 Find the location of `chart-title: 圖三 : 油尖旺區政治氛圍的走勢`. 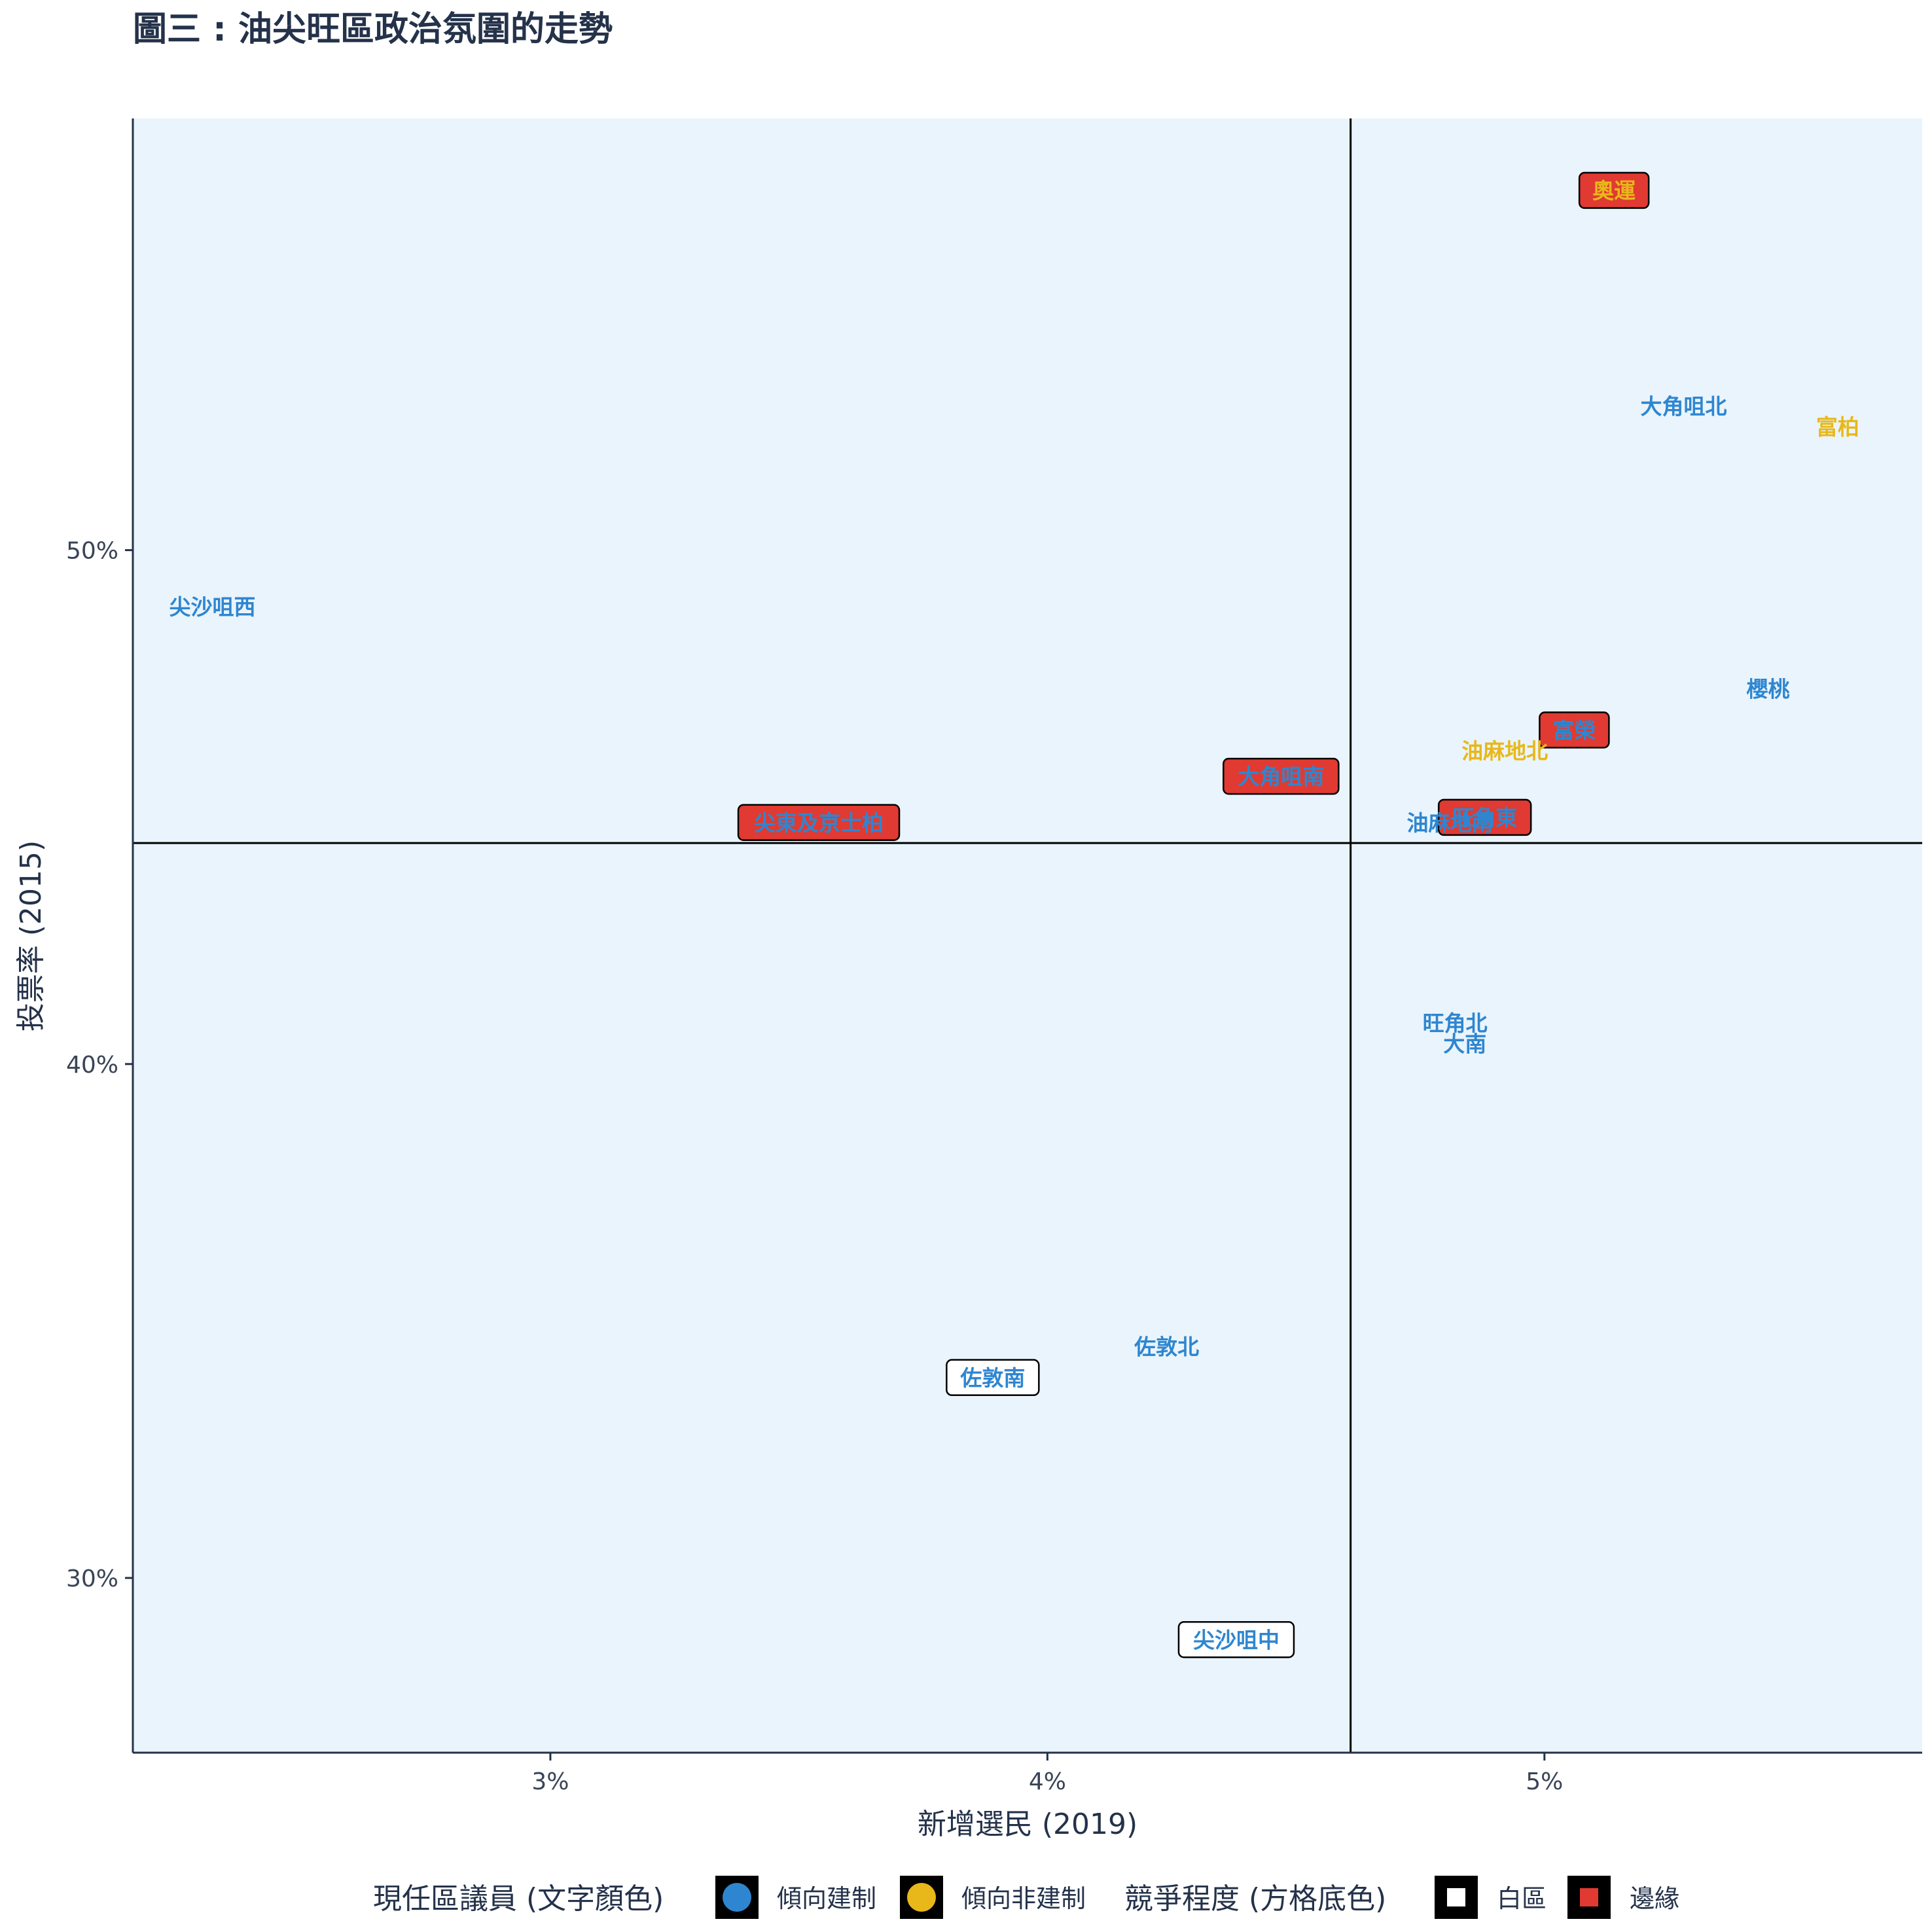

chart-title: 圖三 : 油尖旺區政治氛圍的走勢 is located at coordinates (373, 29).